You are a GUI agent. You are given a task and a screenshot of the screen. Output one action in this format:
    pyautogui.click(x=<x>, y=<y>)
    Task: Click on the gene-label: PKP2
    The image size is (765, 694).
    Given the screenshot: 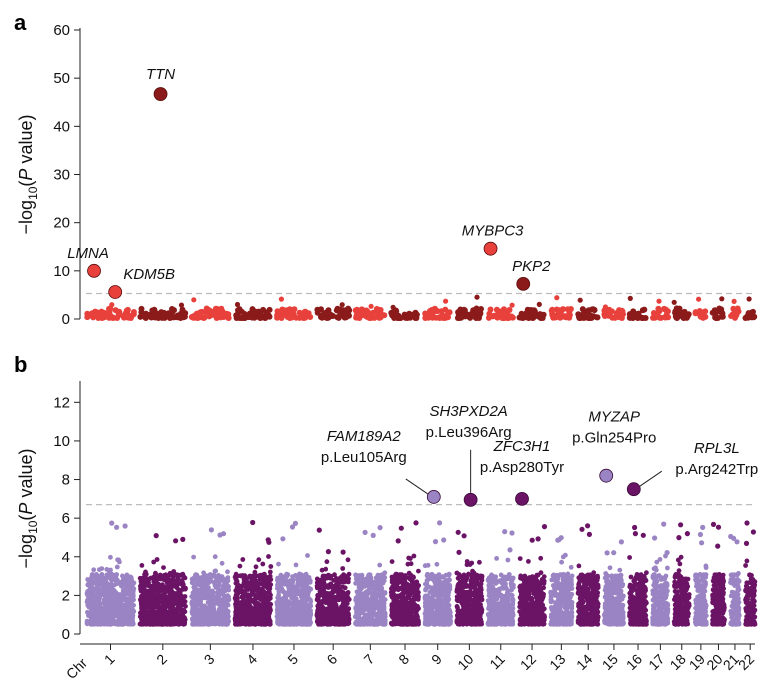 What is the action you would take?
    pyautogui.click(x=531, y=266)
    